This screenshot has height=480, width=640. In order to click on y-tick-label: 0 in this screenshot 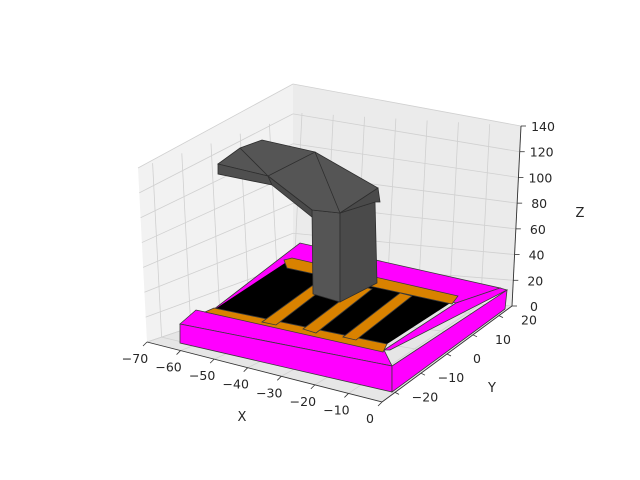, I will do `click(477, 358)`.